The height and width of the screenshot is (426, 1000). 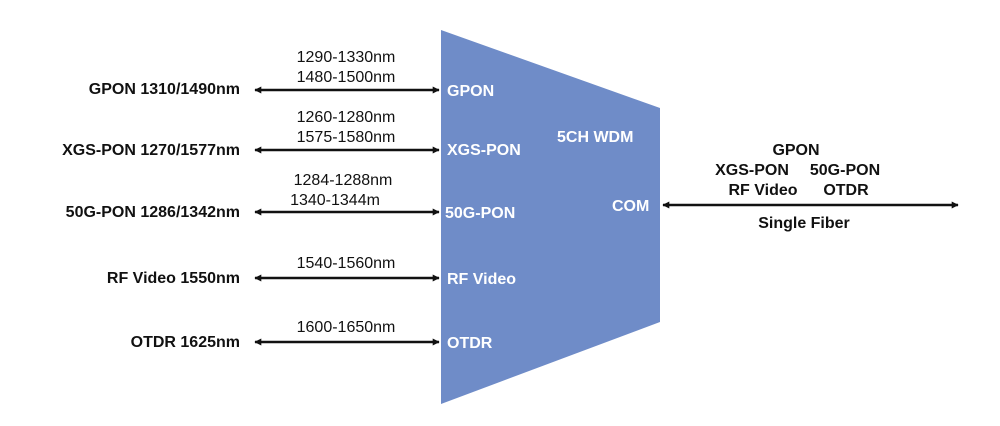 I want to click on service-label-xgspon: XGS-PON 1270/1577nm, so click(x=151, y=150).